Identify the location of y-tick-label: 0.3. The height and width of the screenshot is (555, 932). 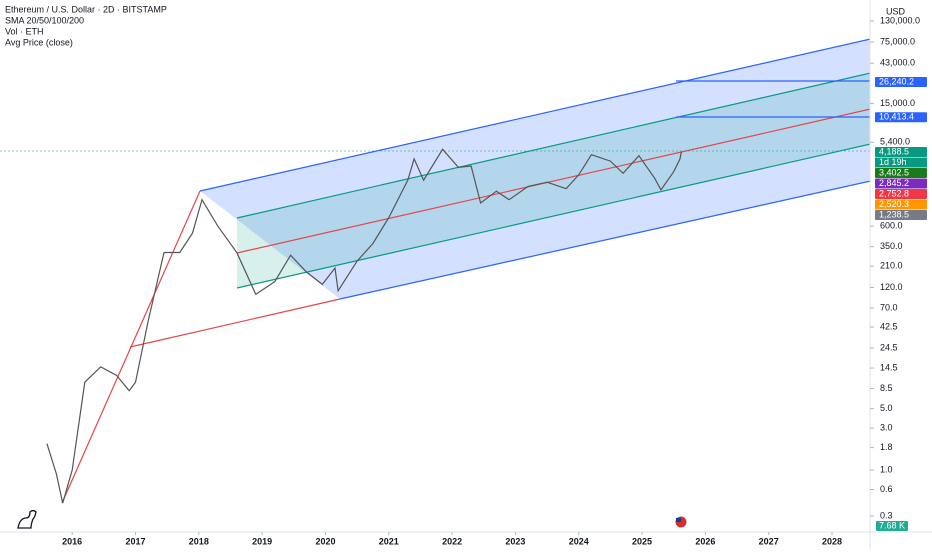
(886, 515).